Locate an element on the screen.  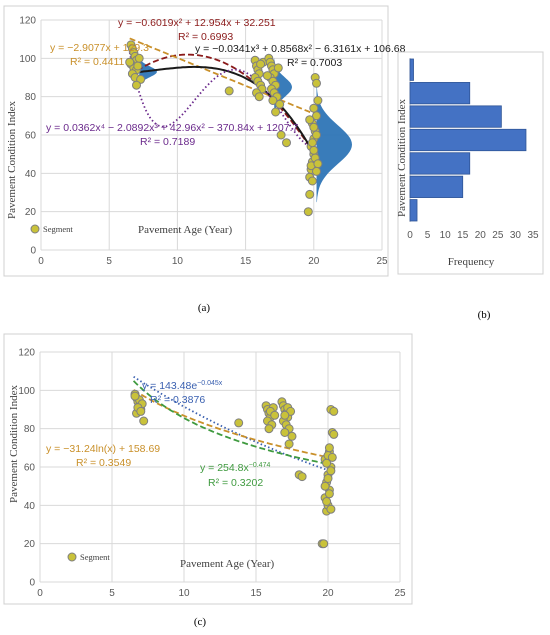
fit-a3-r2: R² = 0.7003 is located at coordinates (314, 63).